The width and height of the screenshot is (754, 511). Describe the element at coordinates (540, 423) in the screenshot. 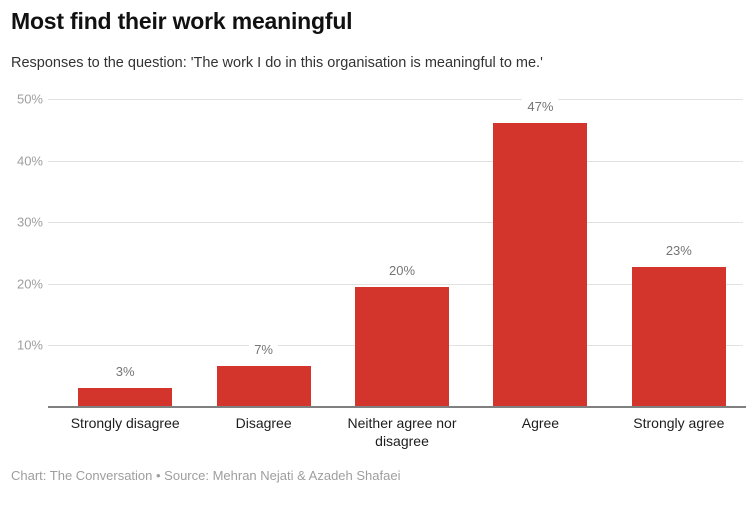

I see `x-tick-label: Agree` at that location.